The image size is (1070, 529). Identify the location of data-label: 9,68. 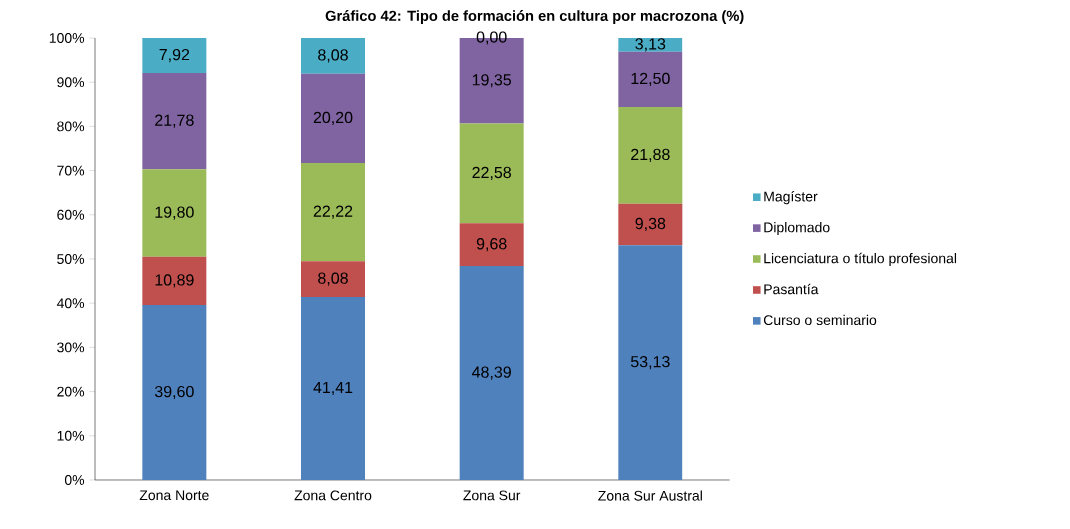
(491, 245).